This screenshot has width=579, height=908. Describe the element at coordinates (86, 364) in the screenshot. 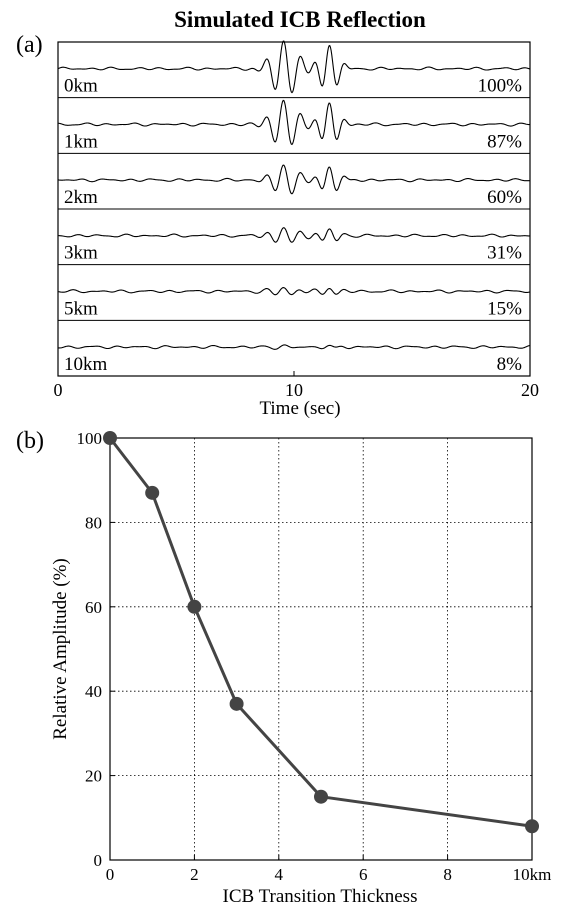

I see `trace-label: 10km` at that location.